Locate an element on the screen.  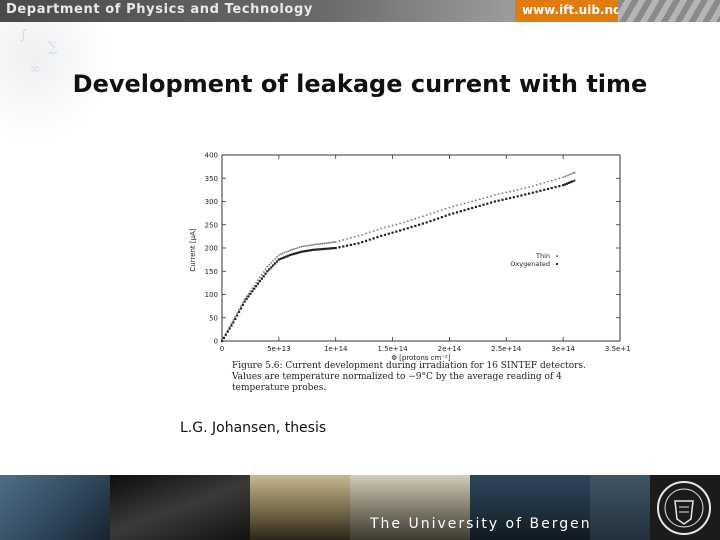
credit-text: L.G. Johansen, thesis is located at coordinates (253, 428).